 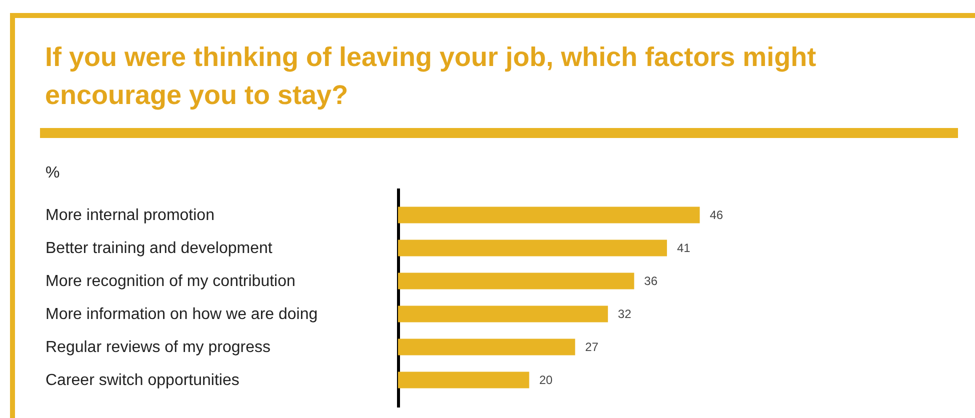 I want to click on y-tick-label: More recognition of my contribution, so click(x=171, y=281).